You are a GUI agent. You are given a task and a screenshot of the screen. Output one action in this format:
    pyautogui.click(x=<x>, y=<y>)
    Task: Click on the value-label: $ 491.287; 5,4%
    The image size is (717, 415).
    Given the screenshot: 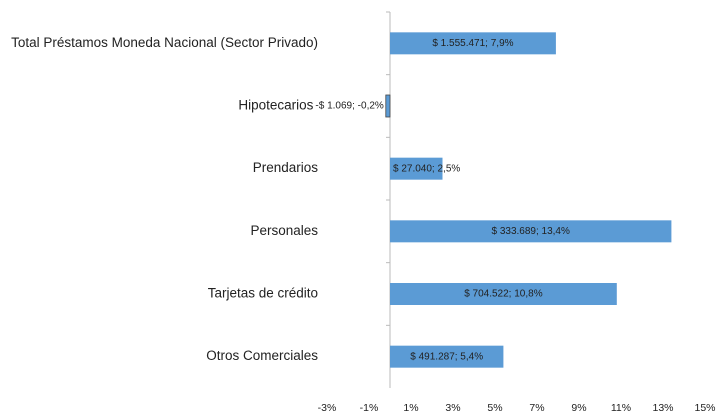 What is the action you would take?
    pyautogui.click(x=446, y=356)
    